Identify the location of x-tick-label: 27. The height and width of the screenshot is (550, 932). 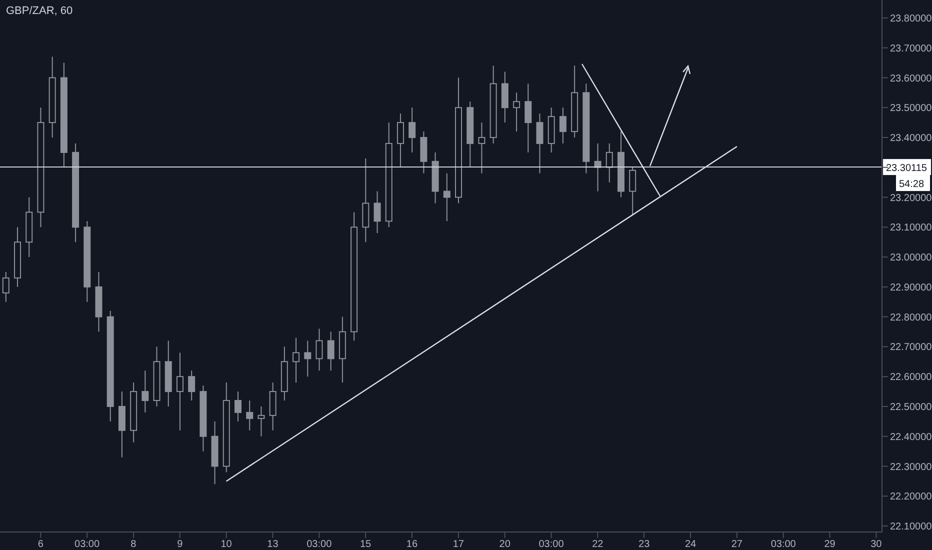
(737, 544).